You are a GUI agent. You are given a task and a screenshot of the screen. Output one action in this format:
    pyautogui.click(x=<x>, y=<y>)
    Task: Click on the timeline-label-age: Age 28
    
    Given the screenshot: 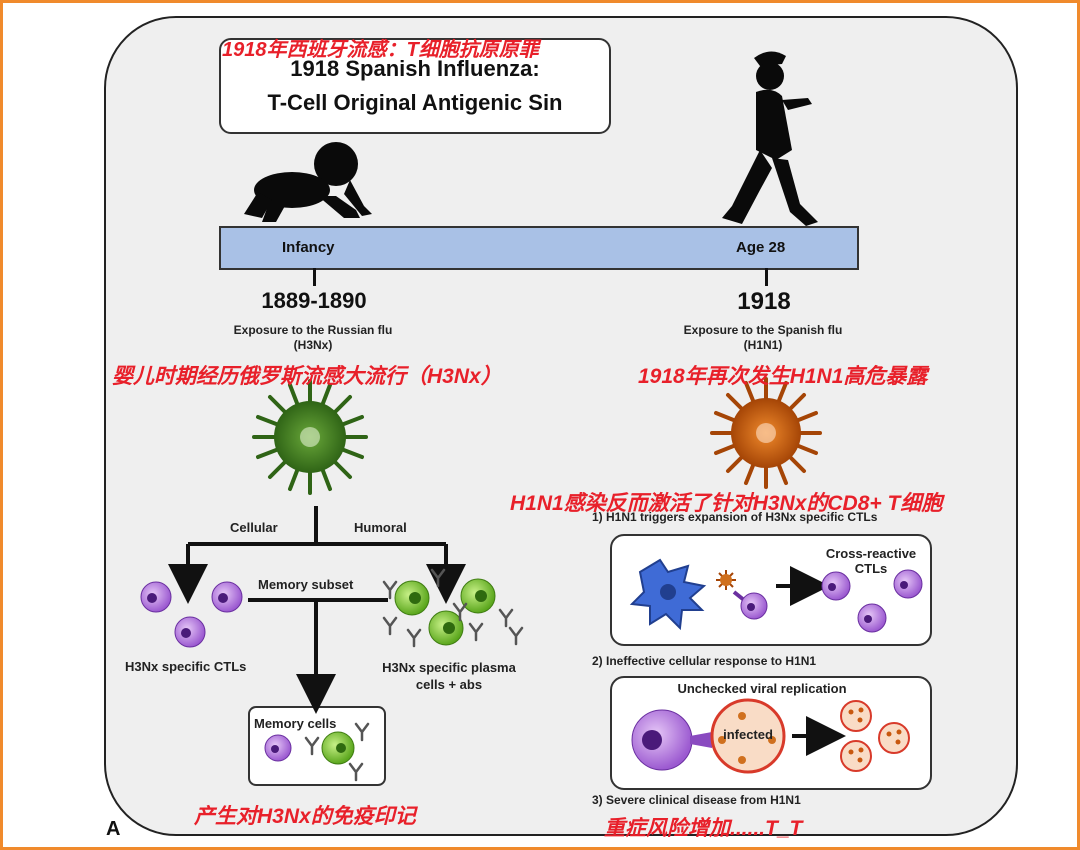 What is the action you would take?
    pyautogui.click(x=761, y=247)
    